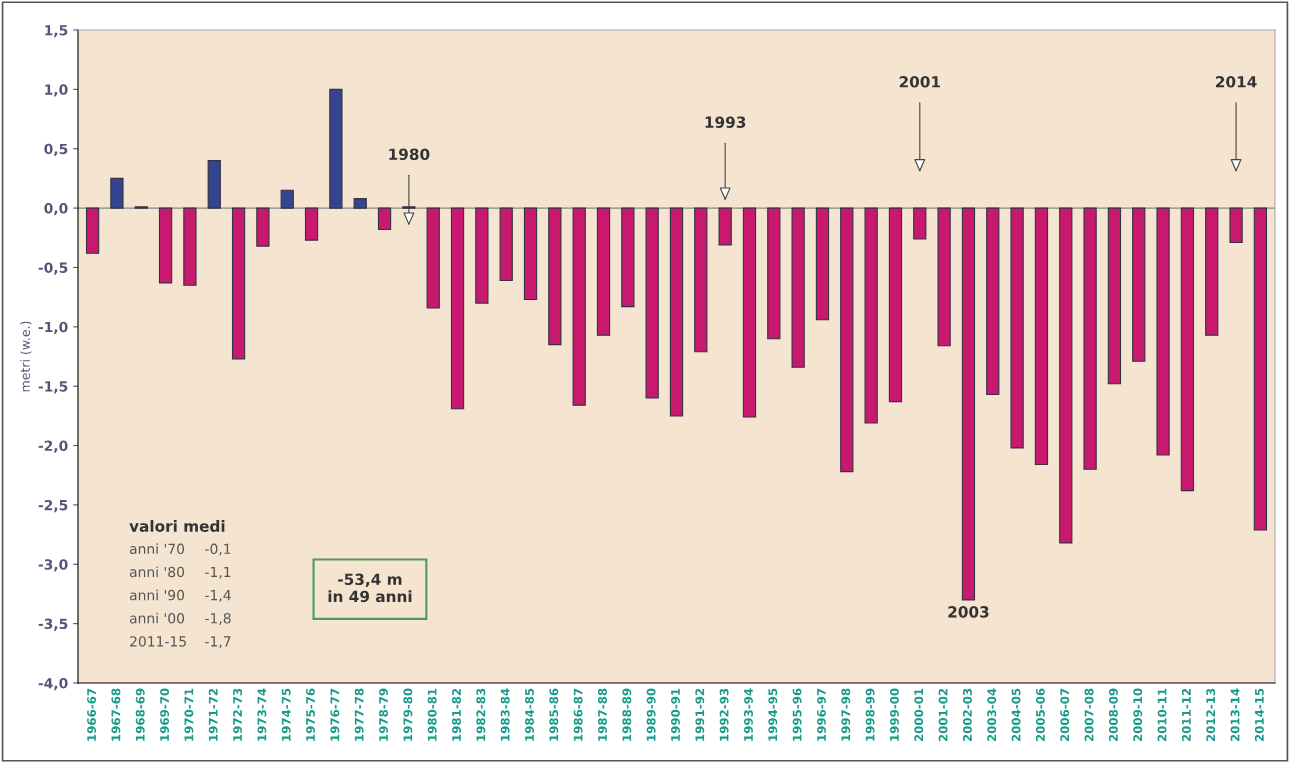 The height and width of the screenshot is (763, 1290). I want to click on x-tick-label: 1990-91, so click(675, 714).